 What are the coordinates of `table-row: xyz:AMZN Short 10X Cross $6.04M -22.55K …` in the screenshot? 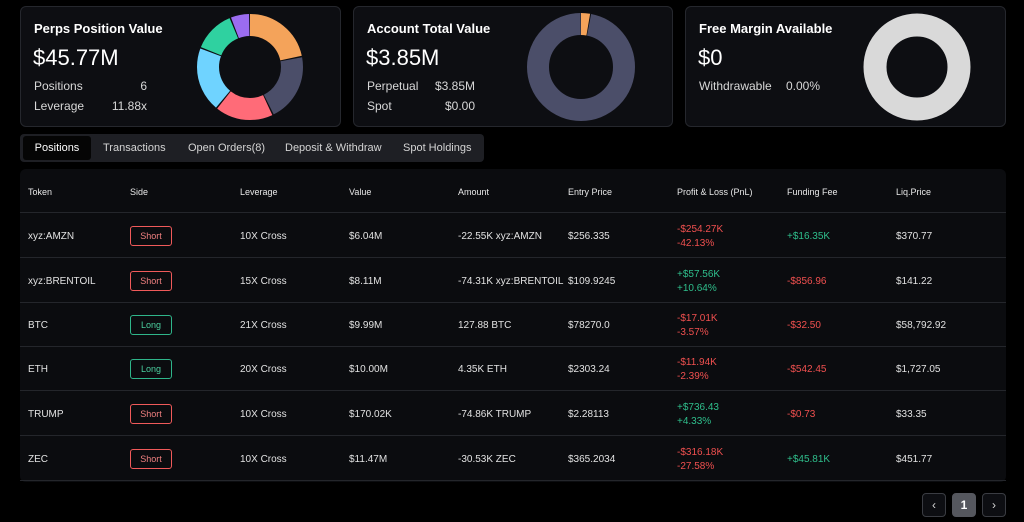 It's located at (513, 236).